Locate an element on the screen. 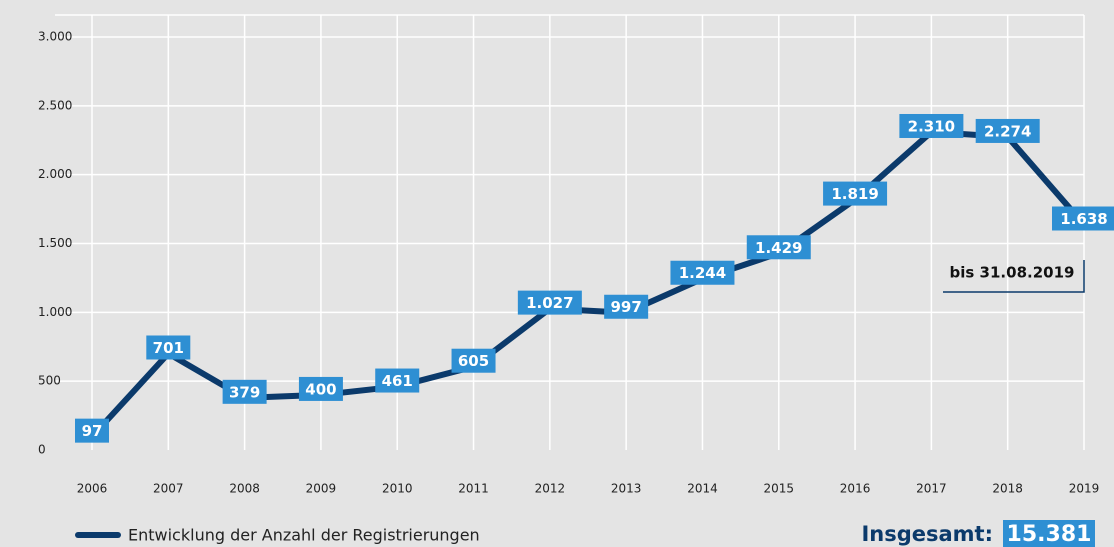 Image resolution: width=1114 pixels, height=547 pixels. x-tick-label: 2011 is located at coordinates (473, 489).